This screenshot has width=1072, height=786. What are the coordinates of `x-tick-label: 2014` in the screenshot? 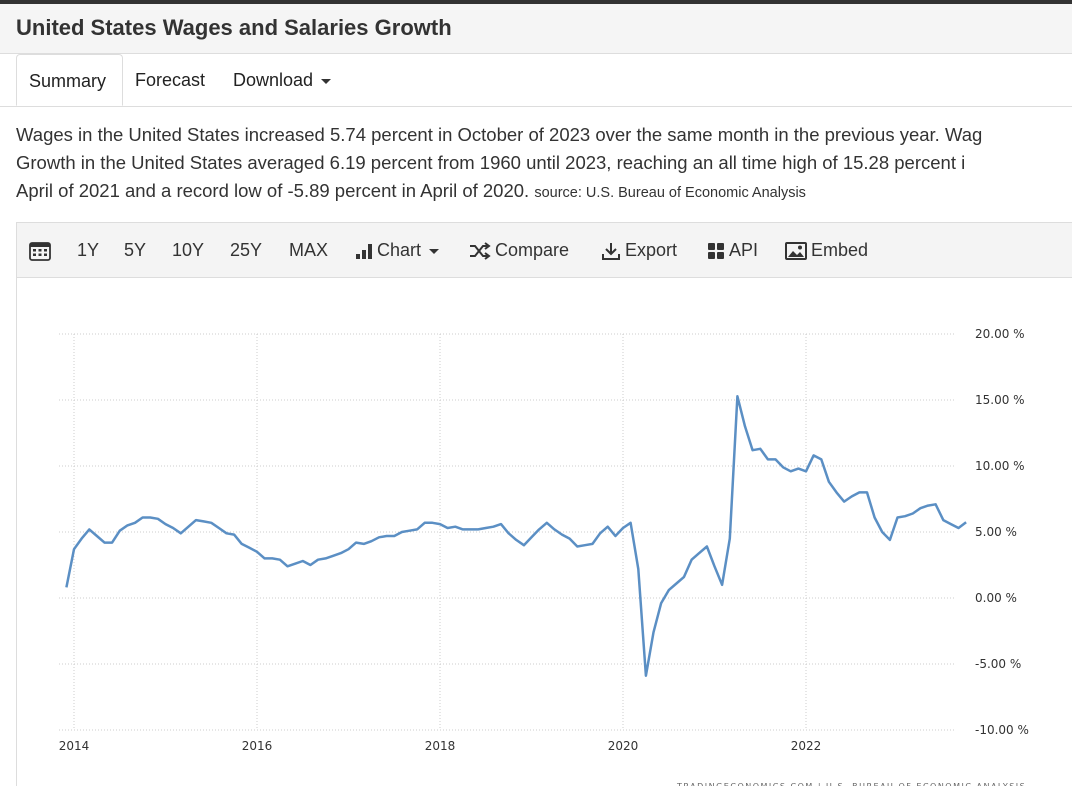 It's located at (74, 746).